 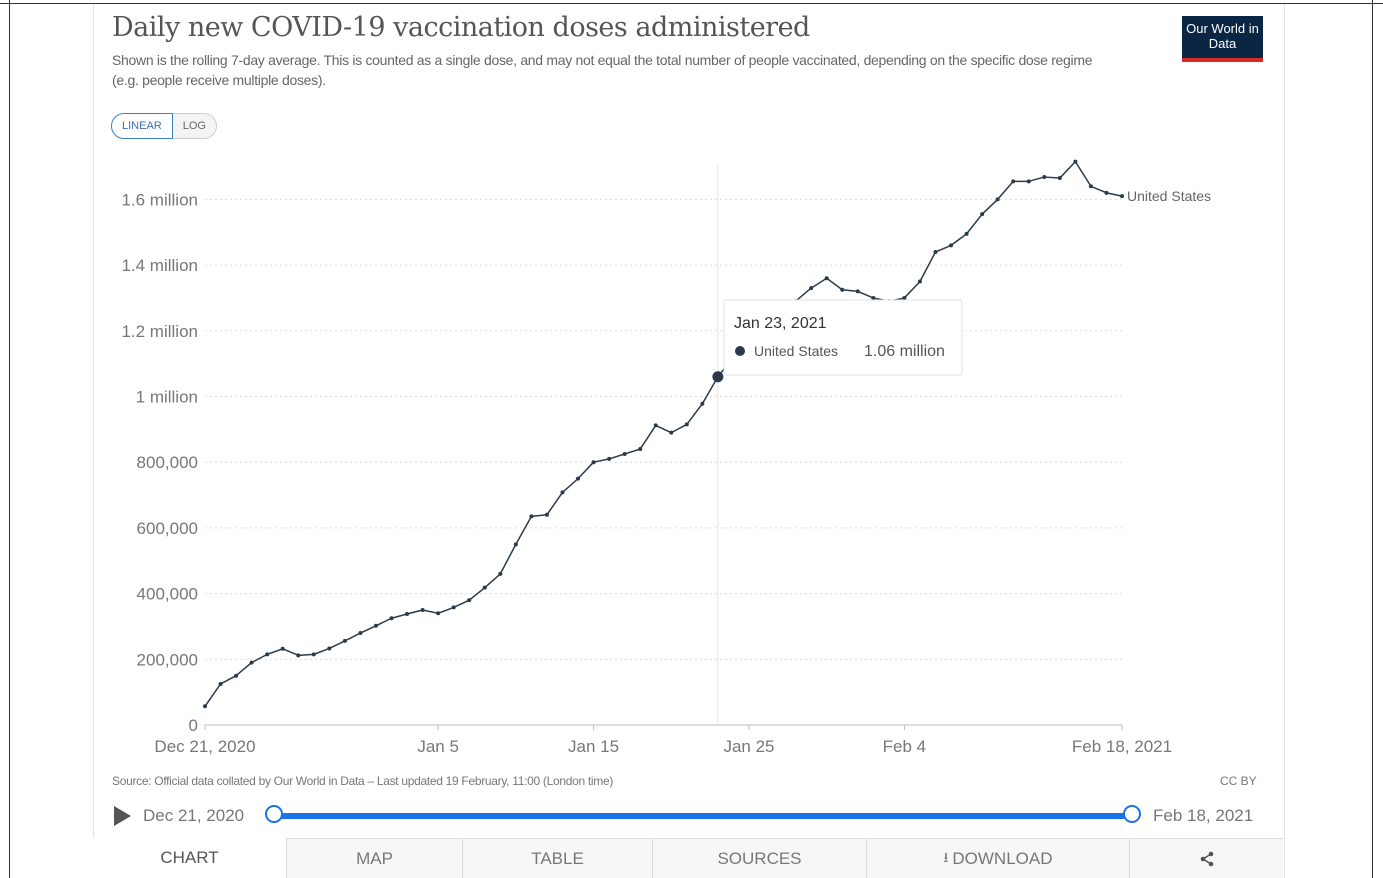 I want to click on tab-chart-label: CHART, so click(x=189, y=857).